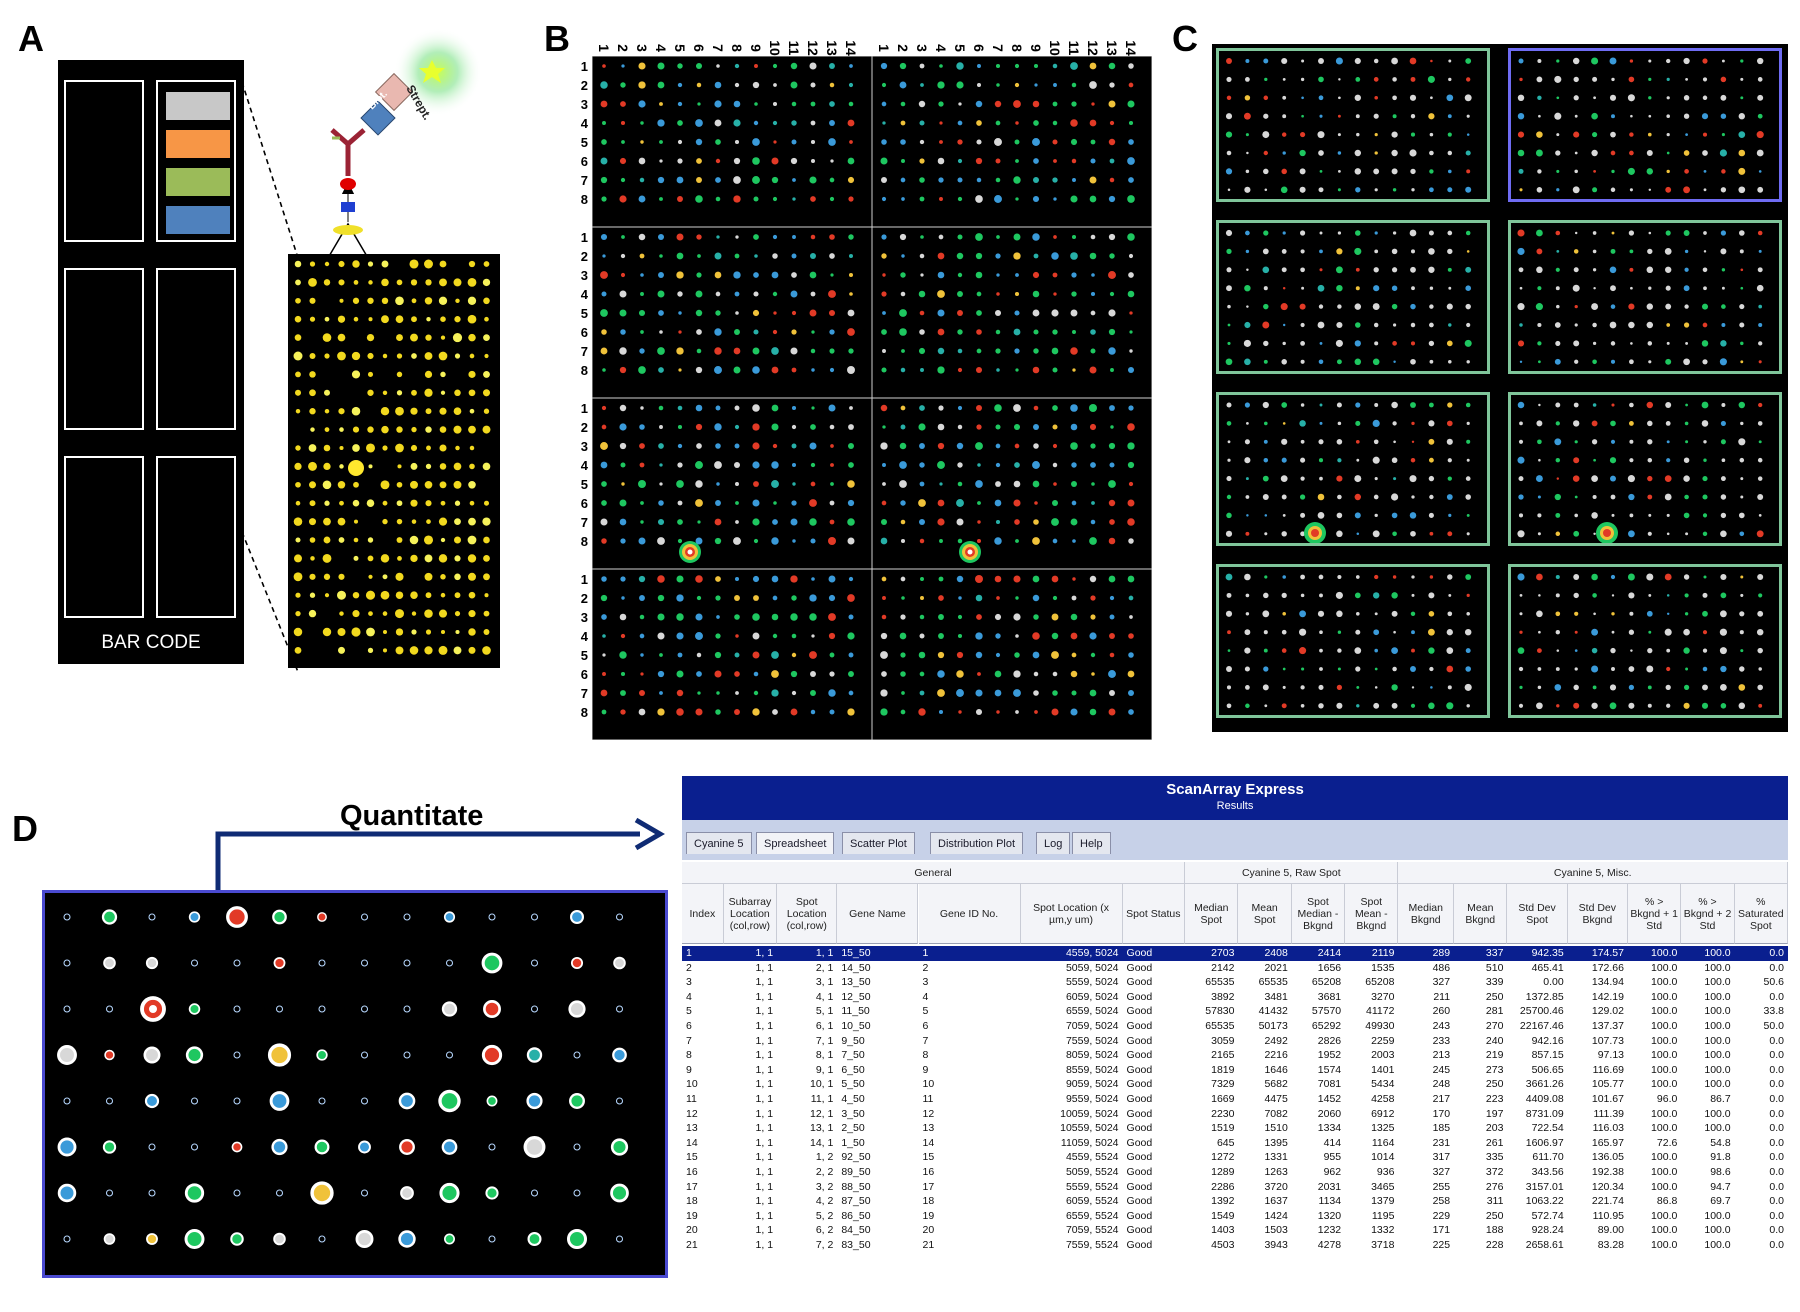 The height and width of the screenshot is (1312, 1800). What do you see at coordinates (1544, 1245) in the screenshot?
I see `table-cell: 2658.61` at bounding box center [1544, 1245].